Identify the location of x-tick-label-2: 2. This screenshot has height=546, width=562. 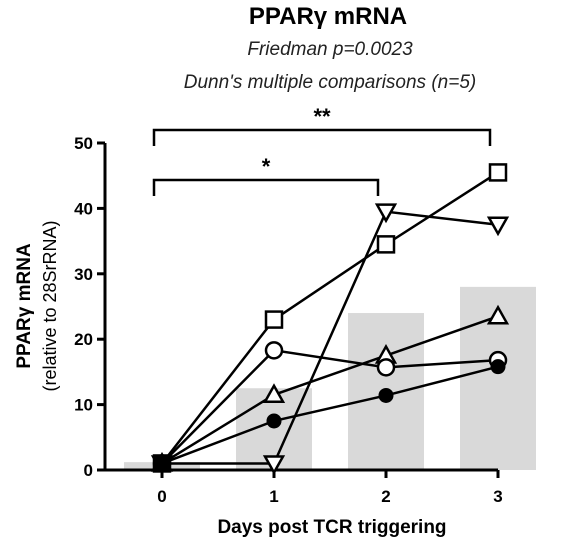
(385, 496).